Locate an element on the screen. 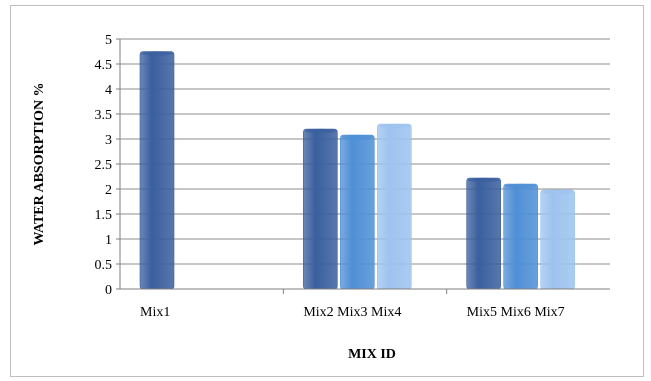 This screenshot has height=381, width=651. bar-mix3 is located at coordinates (357, 212).